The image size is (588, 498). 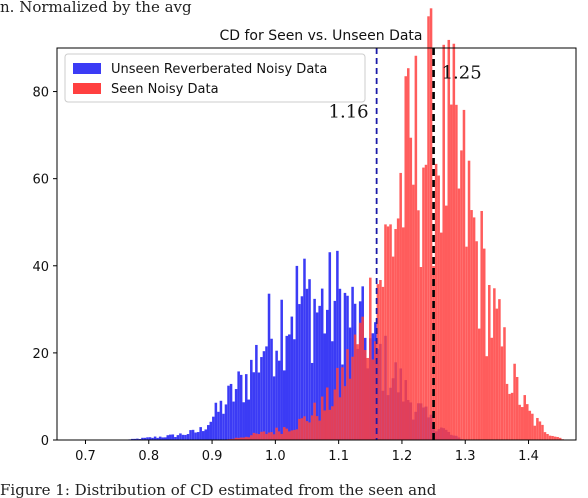 I want to click on legend-label-0: Unseen Reverberated Noisy Data, so click(x=219, y=69).